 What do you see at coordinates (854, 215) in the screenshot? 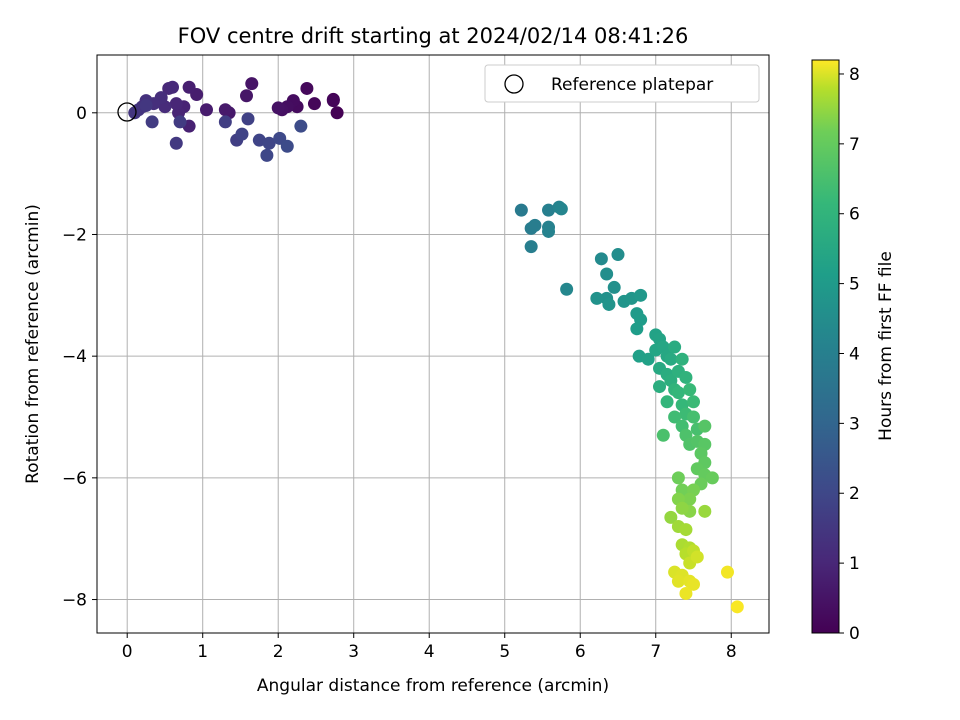
I see `colorbar-tick-label: 6` at bounding box center [854, 215].